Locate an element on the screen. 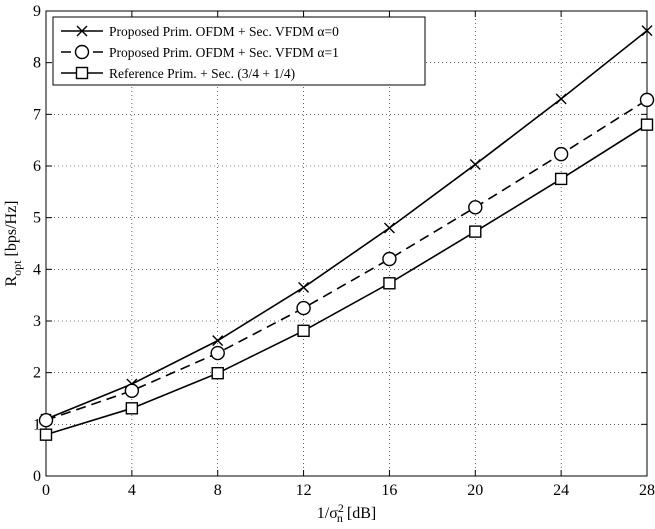 The height and width of the screenshot is (529, 655). y-tick-label: 4 is located at coordinates (37, 269).